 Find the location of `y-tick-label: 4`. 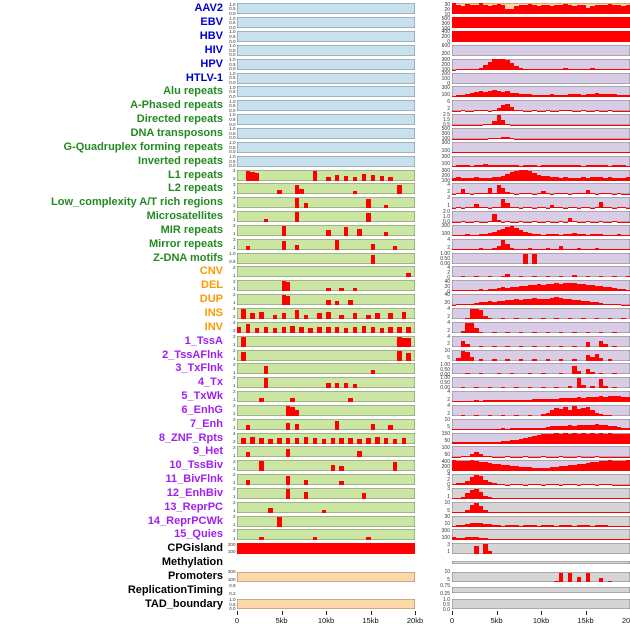

y-tick-label: 4 is located at coordinates (448, 309).